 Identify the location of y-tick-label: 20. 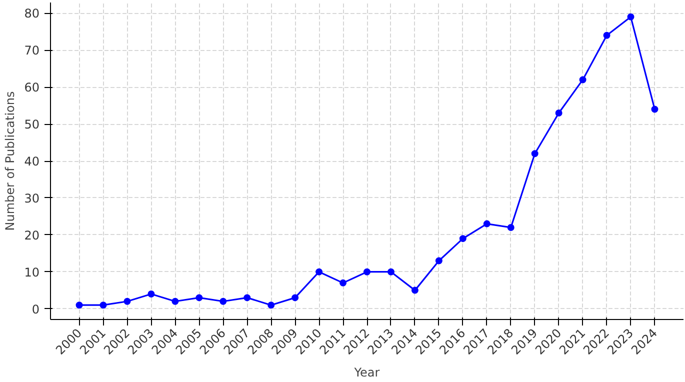
(32, 235).